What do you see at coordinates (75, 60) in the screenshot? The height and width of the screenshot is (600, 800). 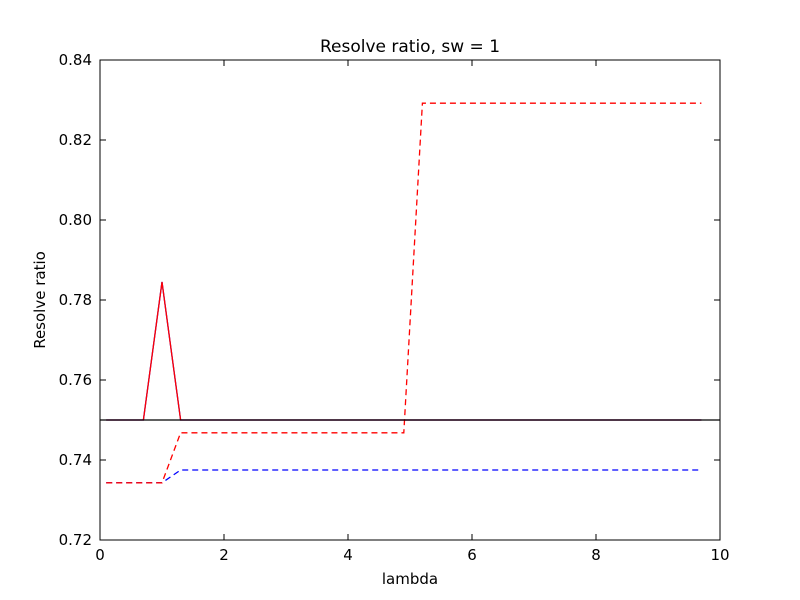 I see `y-tick-label: 0.84` at bounding box center [75, 60].